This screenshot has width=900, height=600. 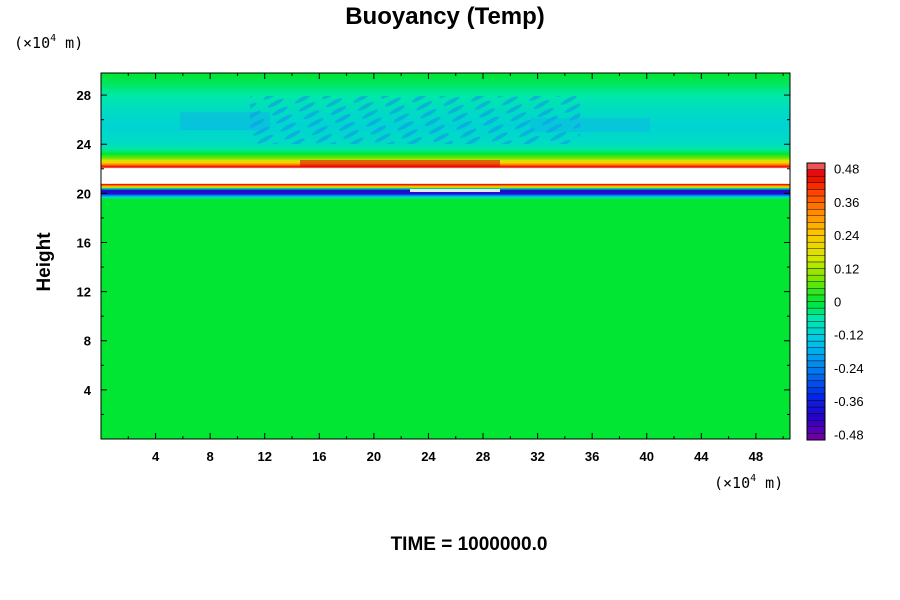 What do you see at coordinates (415, 144) in the screenshot?
I see `wave-texture` at bounding box center [415, 144].